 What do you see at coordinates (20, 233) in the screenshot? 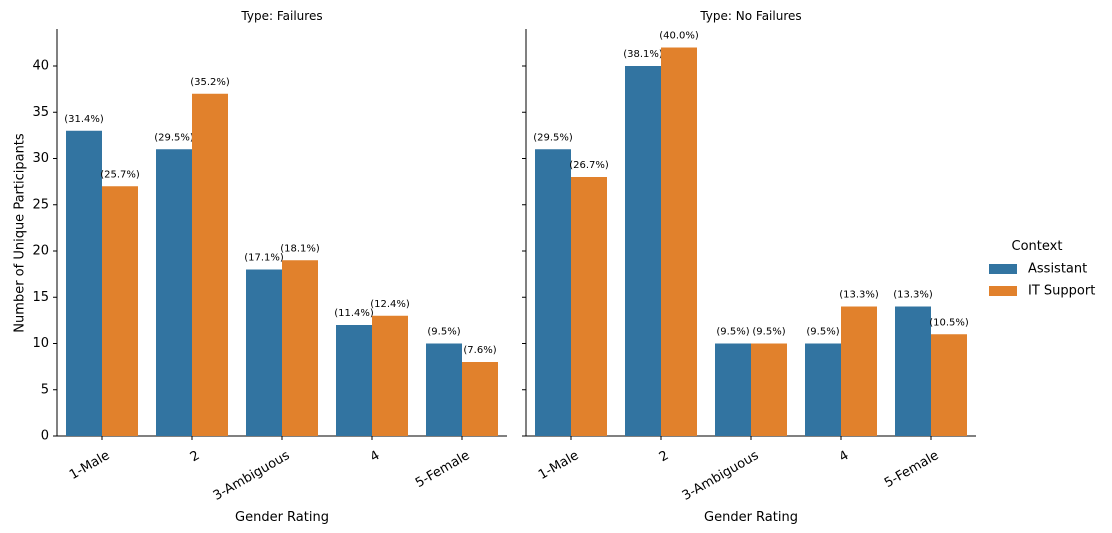
I see `y-axis-title: Number of Unique Participants` at bounding box center [20, 233].